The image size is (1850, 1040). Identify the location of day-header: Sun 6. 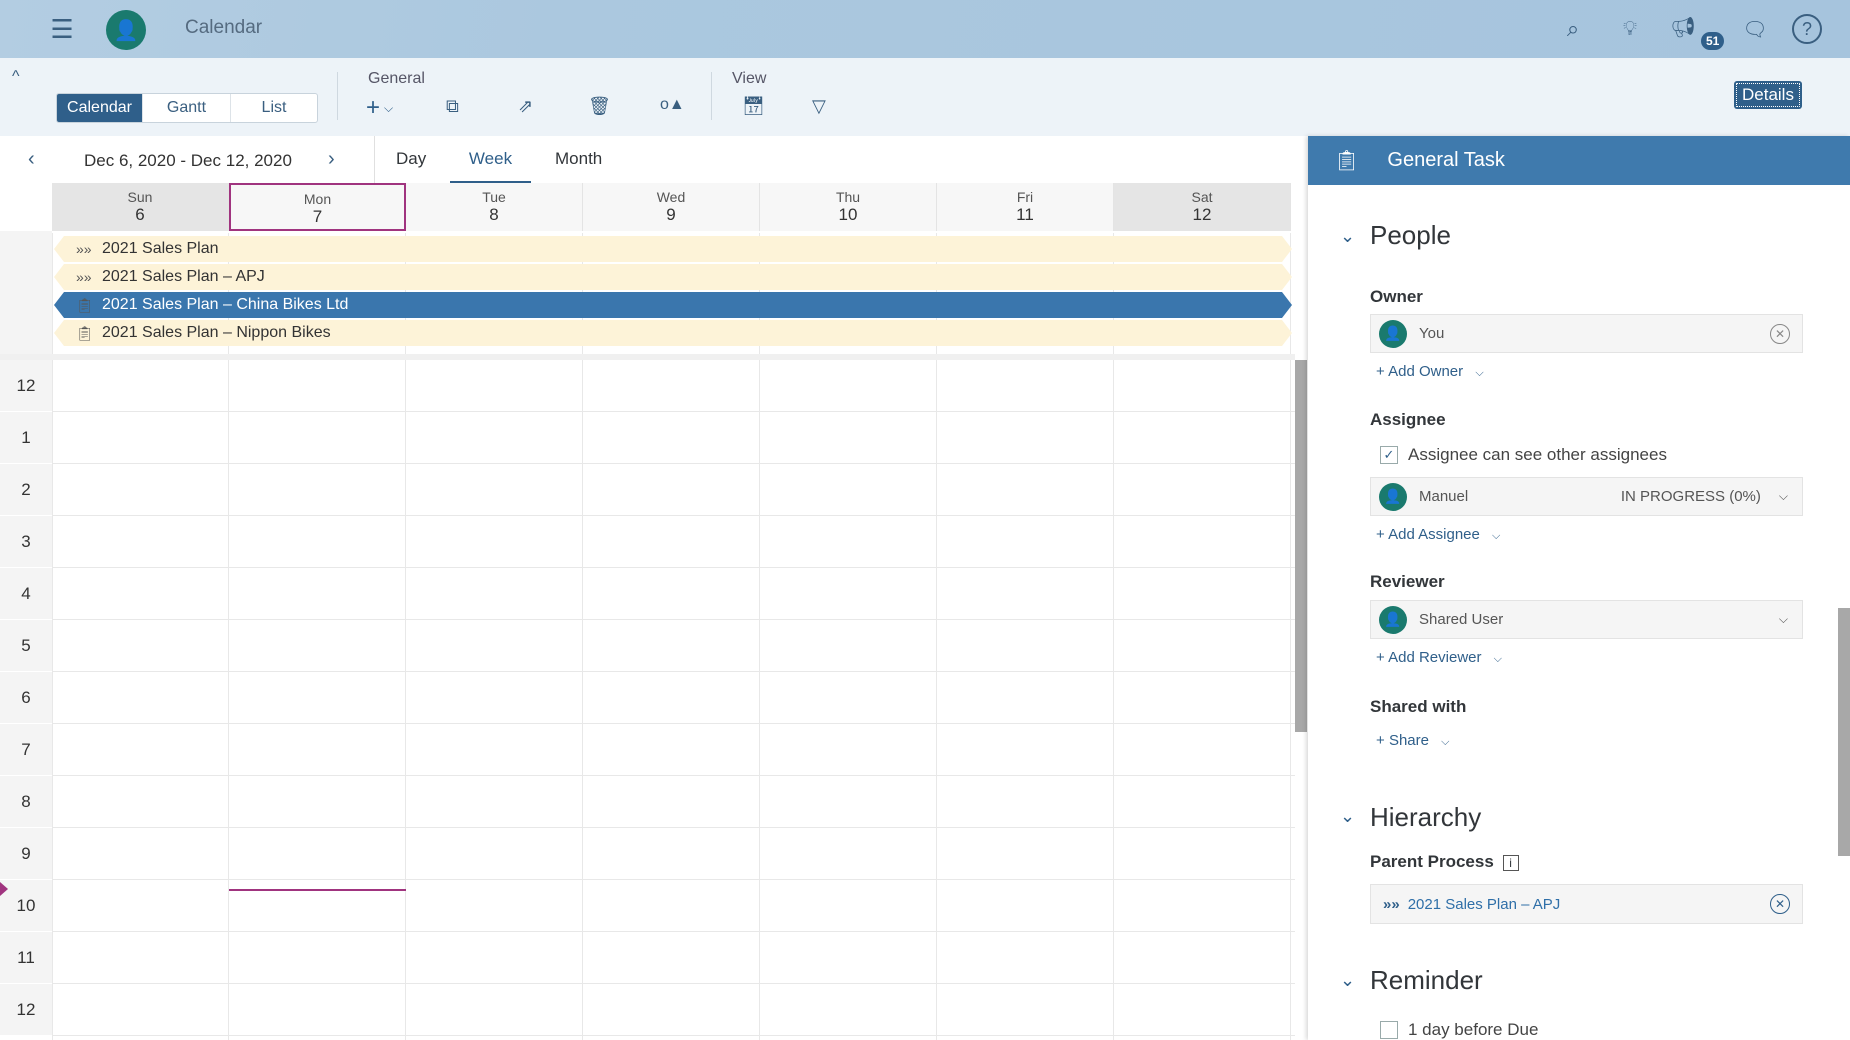
(140, 207).